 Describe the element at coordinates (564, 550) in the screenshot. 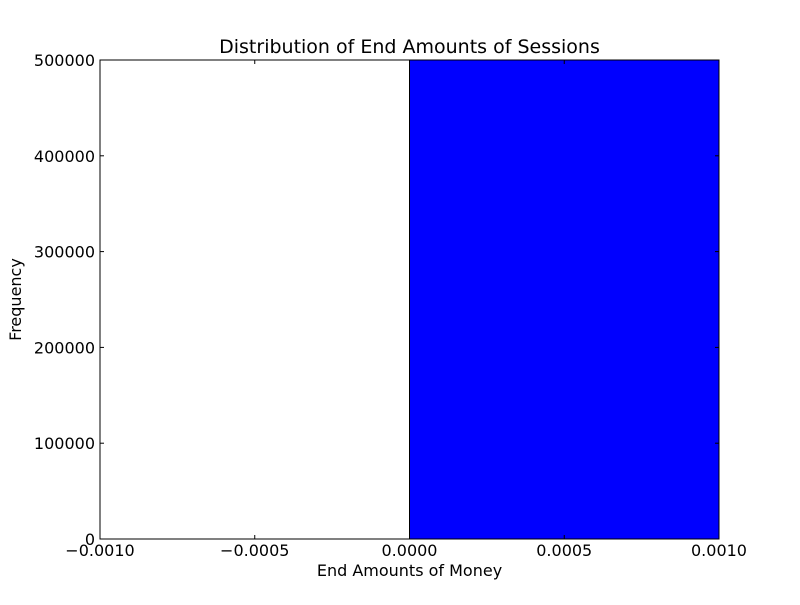

I see `x-tick-label-3: 0.0005` at that location.